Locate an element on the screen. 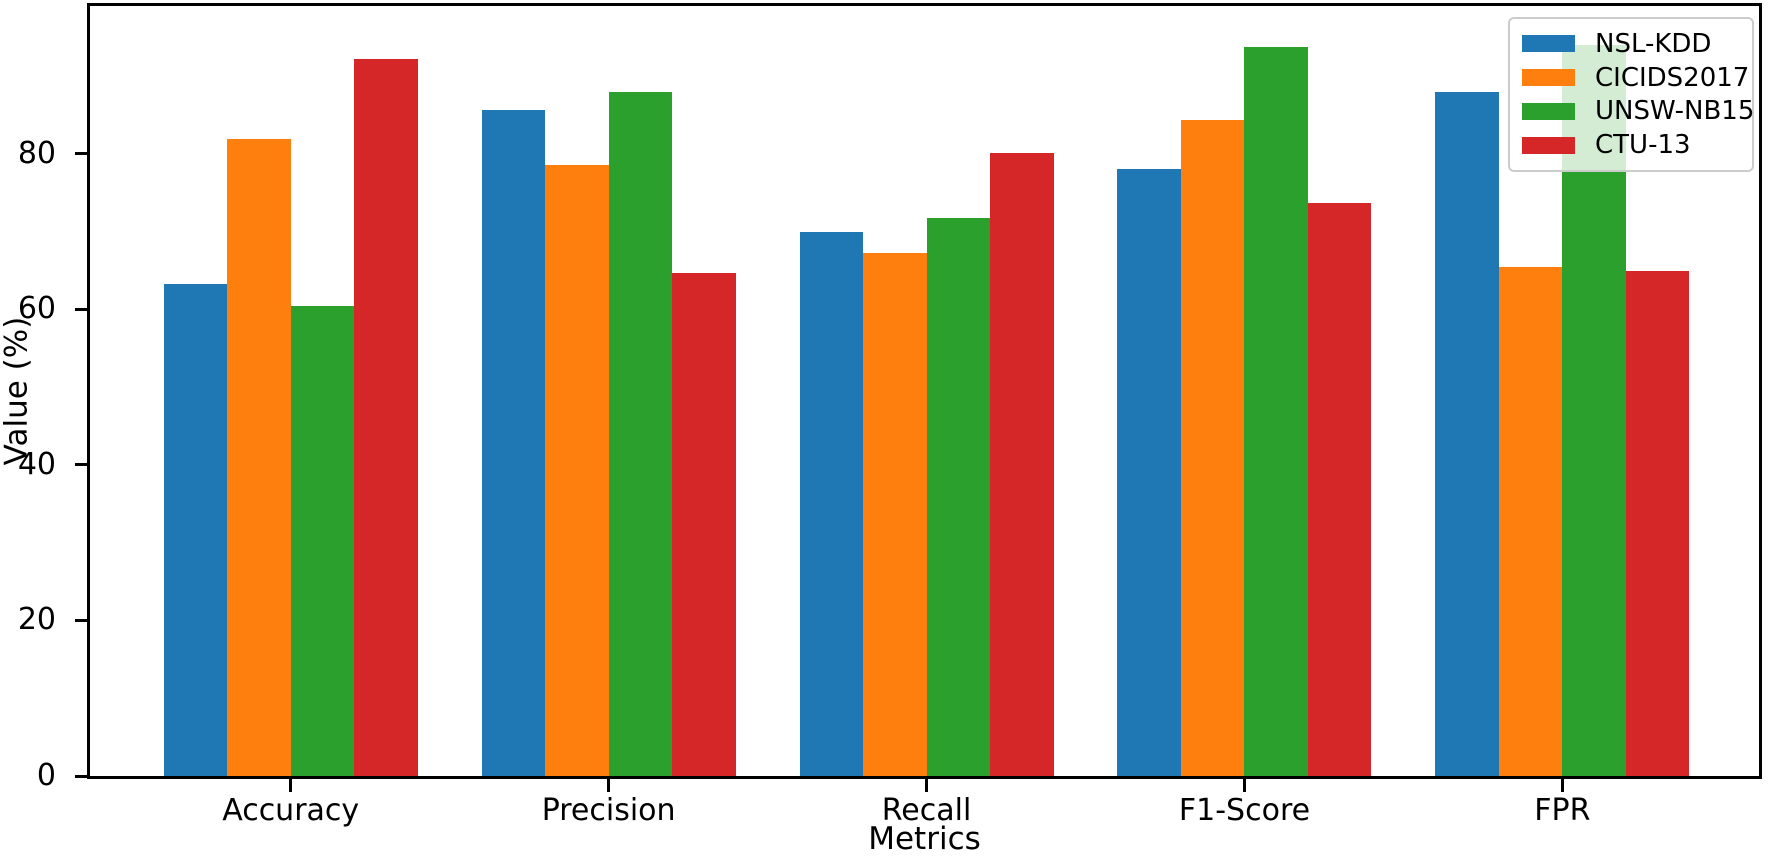  bar-nsl-kdd-accuracy is located at coordinates (195, 529).